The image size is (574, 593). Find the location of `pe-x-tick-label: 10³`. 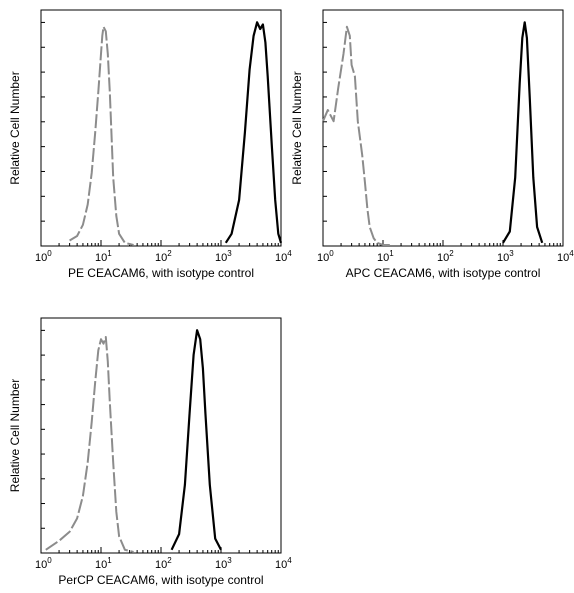

pe-x-tick-label: 10³ is located at coordinates (223, 256).